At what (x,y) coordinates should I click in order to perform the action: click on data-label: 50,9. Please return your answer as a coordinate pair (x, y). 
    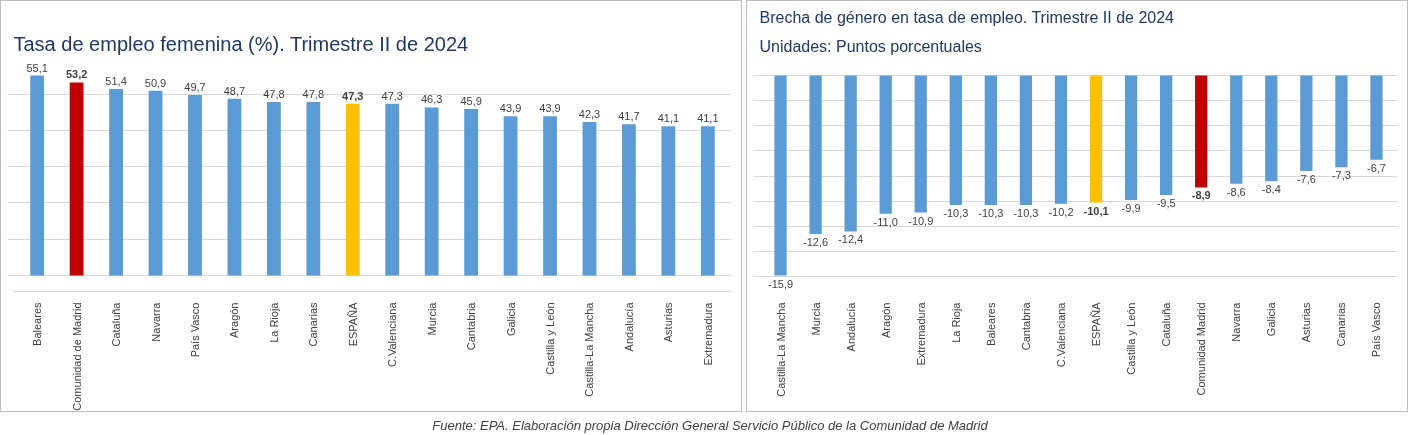
    Looking at the image, I should click on (155, 82).